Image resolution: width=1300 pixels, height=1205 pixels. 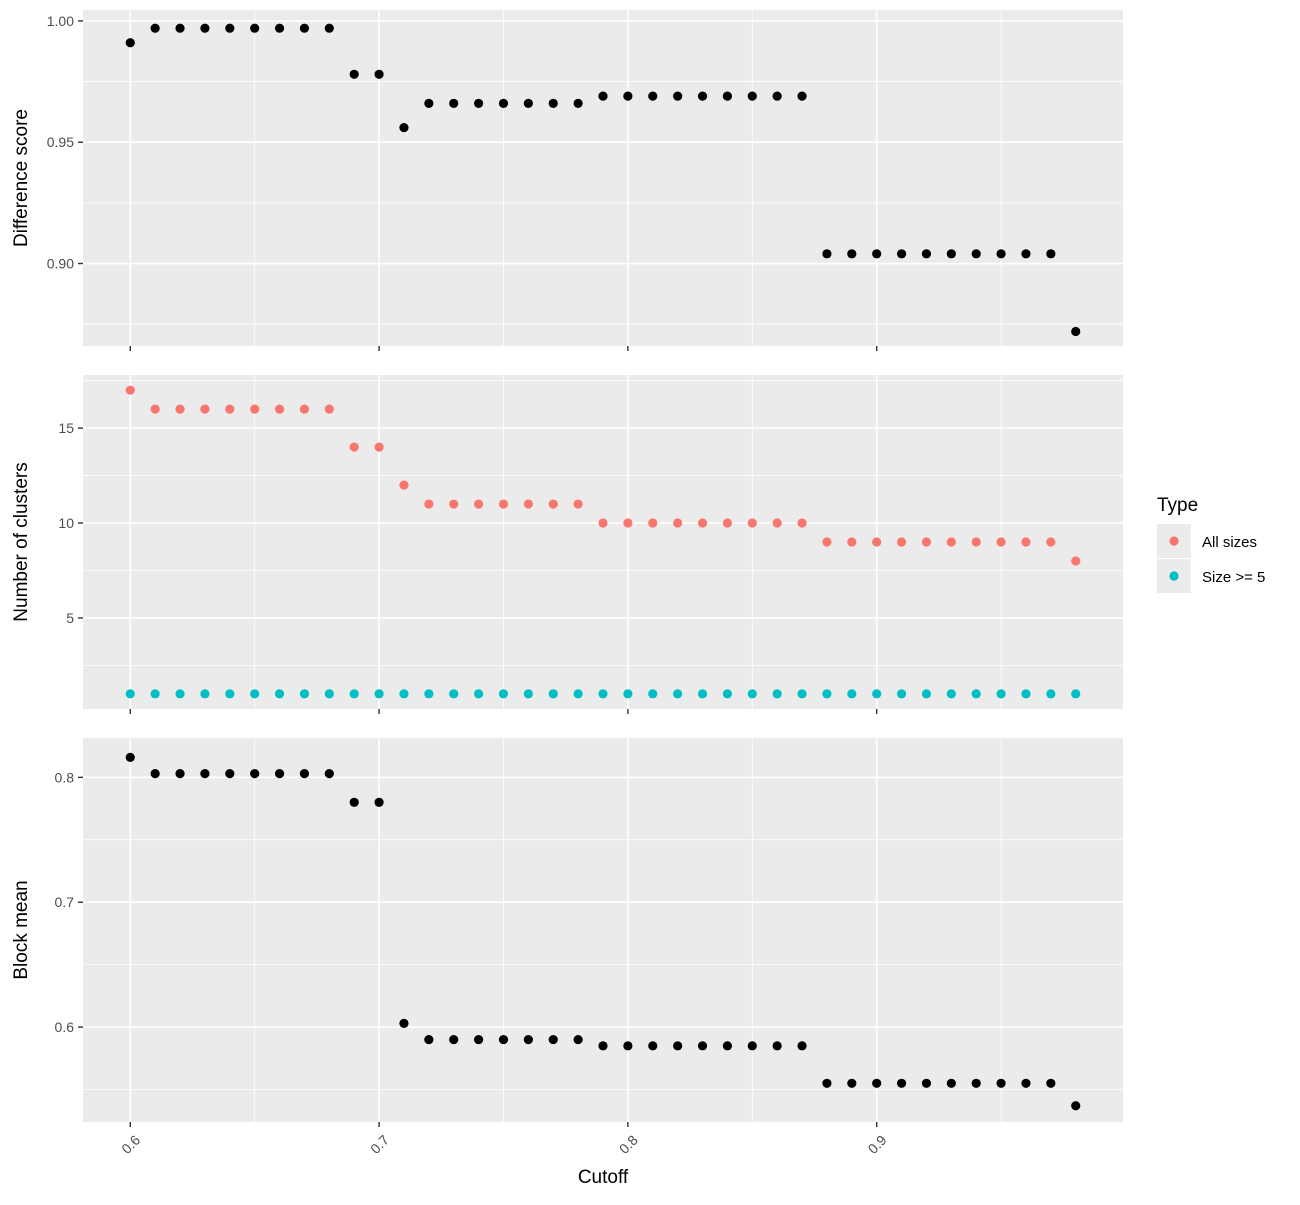 What do you see at coordinates (130, 1144) in the screenshot?
I see `x-tick-label: 0.6` at bounding box center [130, 1144].